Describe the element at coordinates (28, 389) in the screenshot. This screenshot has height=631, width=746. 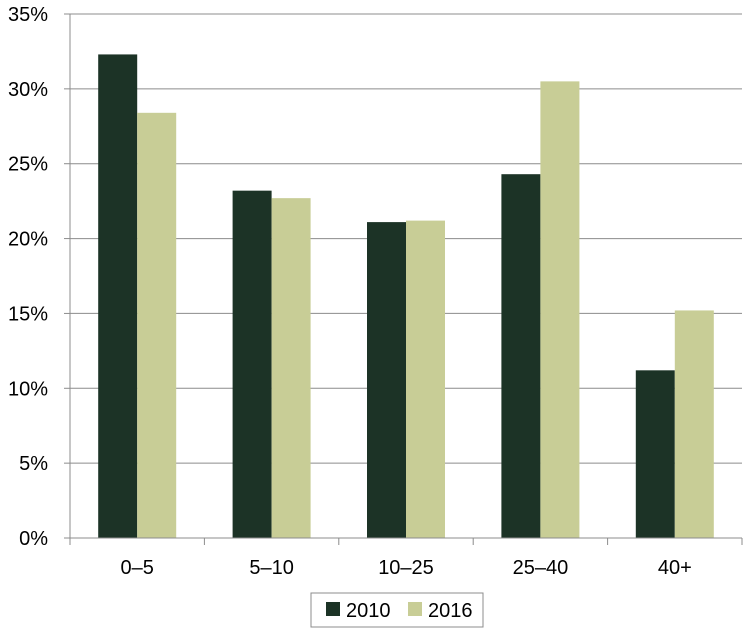
I see `y-tick-label: 10%` at that location.